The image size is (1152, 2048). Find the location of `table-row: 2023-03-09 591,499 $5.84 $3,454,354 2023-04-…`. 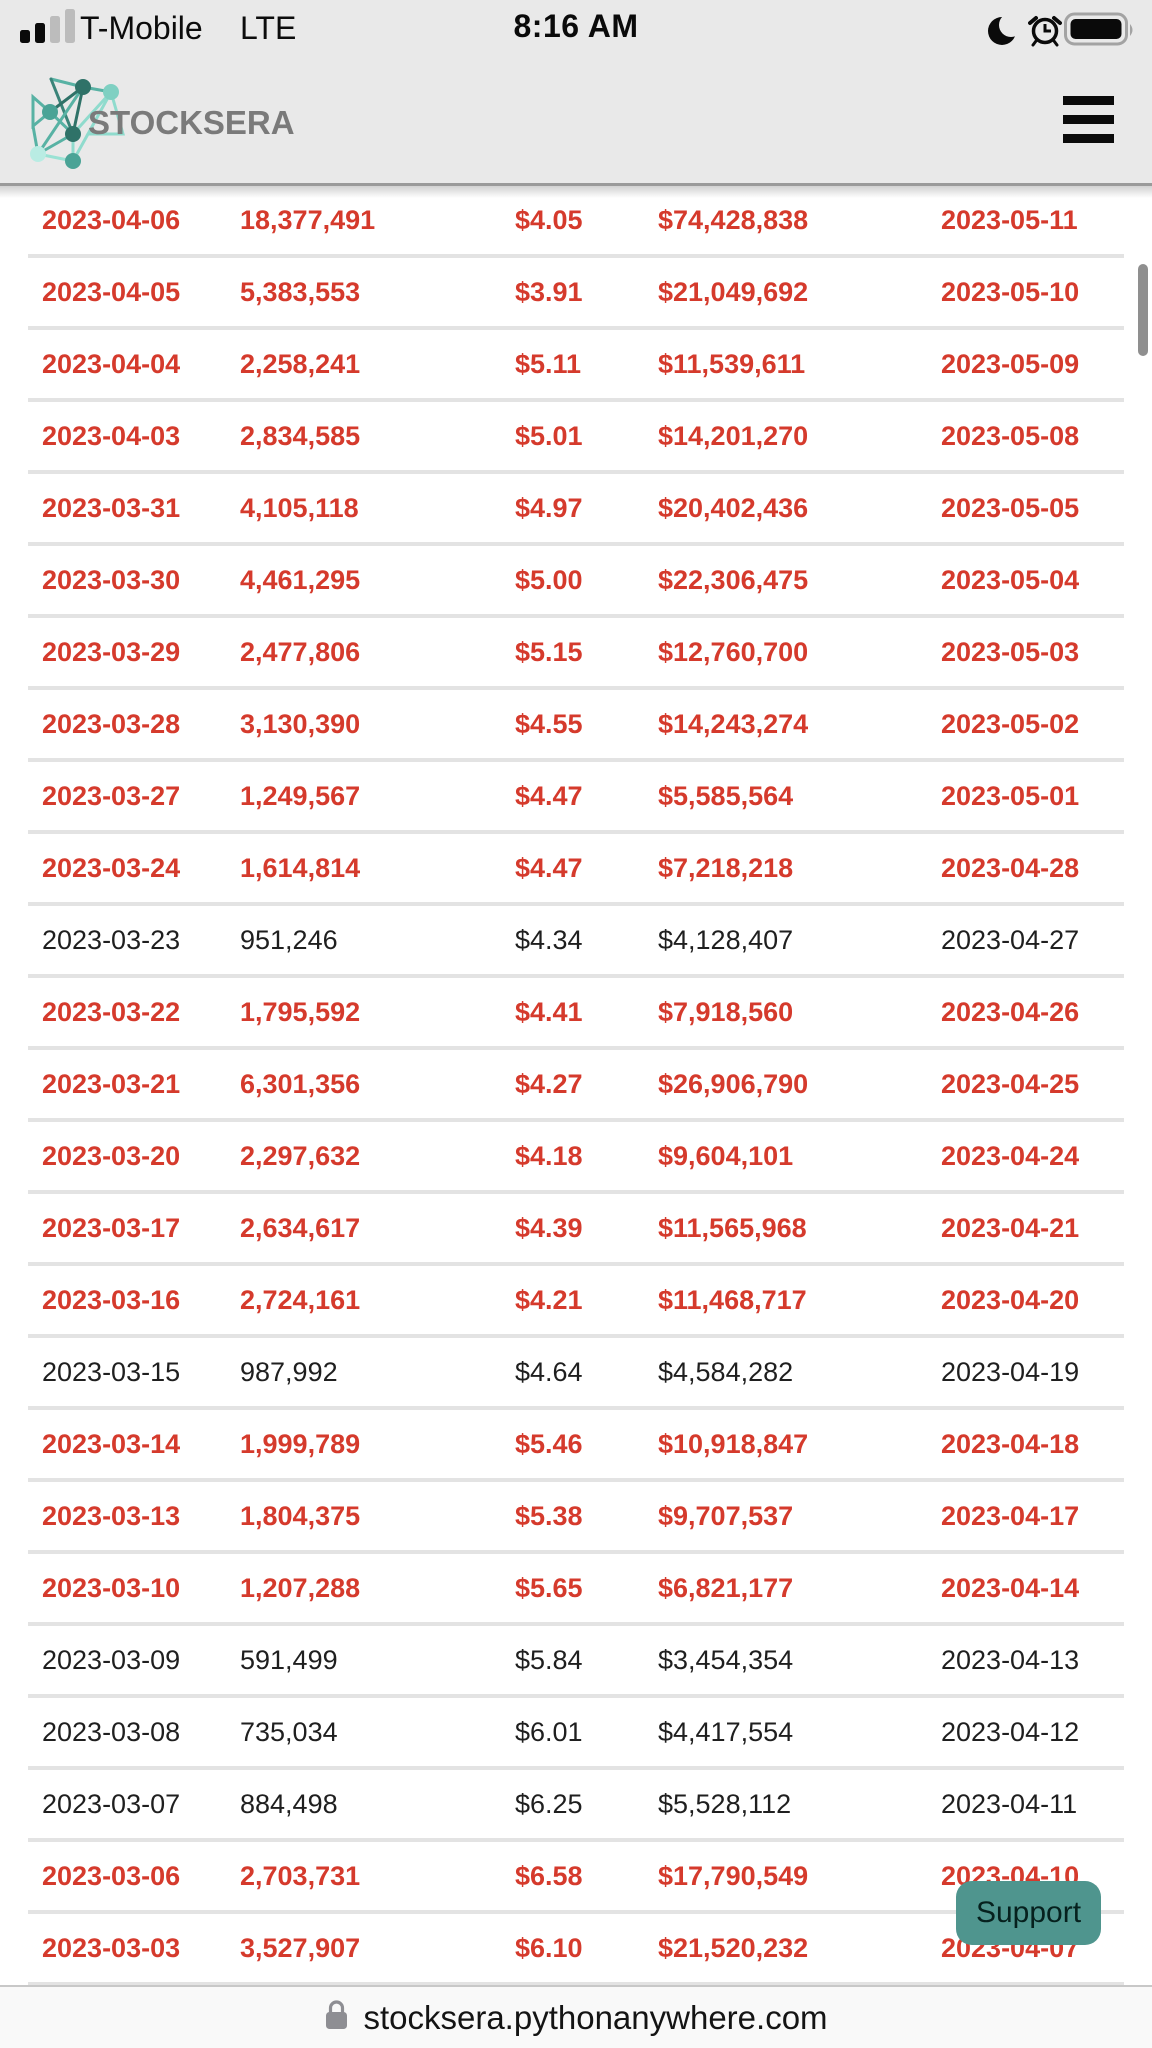

table-row: 2023-03-09 591,499 $5.84 $3,454,354 2023-04-… is located at coordinates (576, 1662).